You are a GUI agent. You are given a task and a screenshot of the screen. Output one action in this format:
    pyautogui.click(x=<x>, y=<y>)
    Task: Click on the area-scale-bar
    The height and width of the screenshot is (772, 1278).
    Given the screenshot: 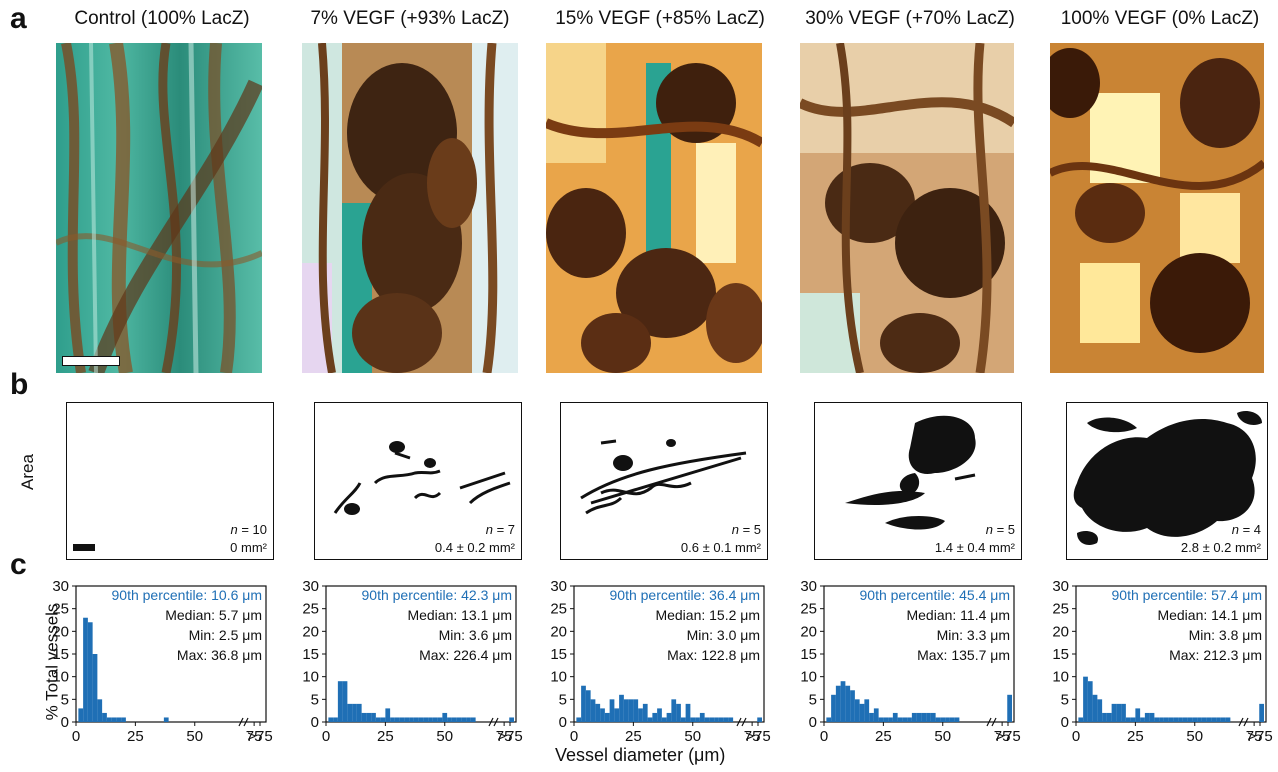 What is the action you would take?
    pyautogui.click(x=84, y=547)
    